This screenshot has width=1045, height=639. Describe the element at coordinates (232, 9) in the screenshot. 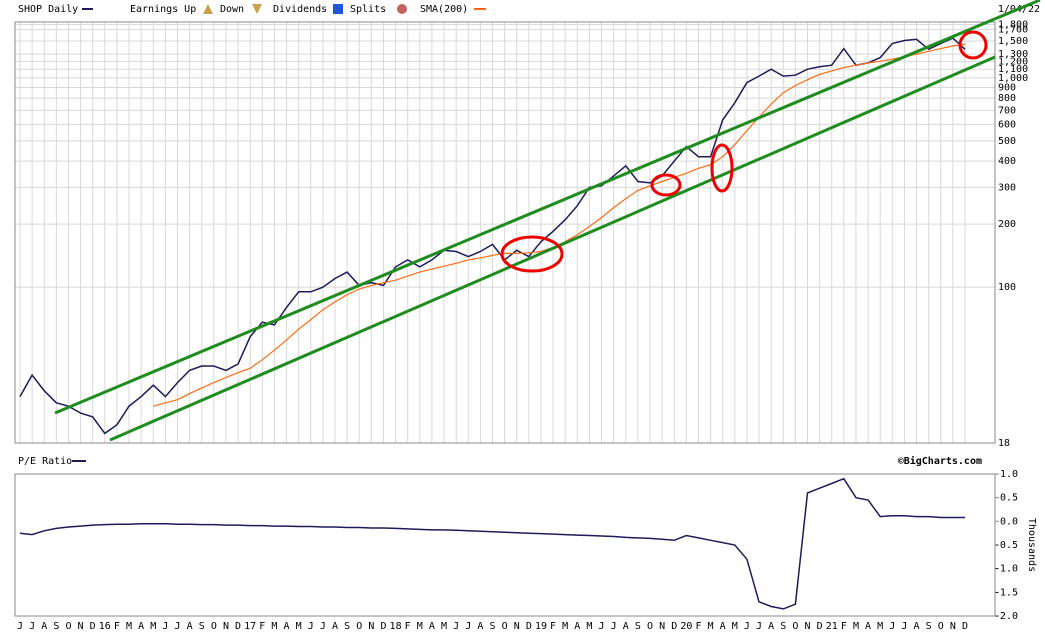

I see `legend-down: Down` at that location.